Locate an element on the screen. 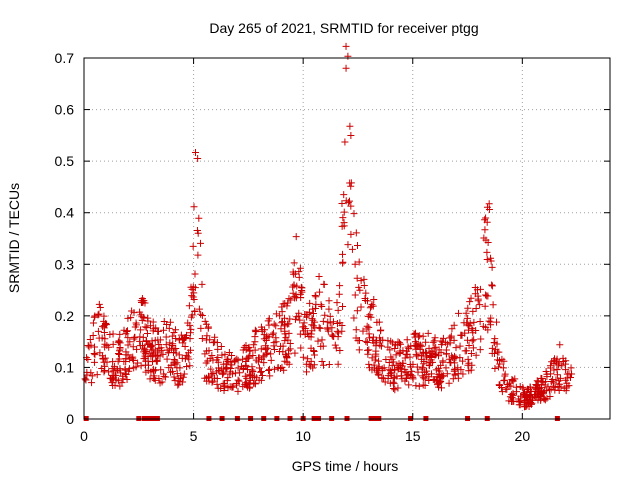  x-tick-label: 20 is located at coordinates (523, 436).